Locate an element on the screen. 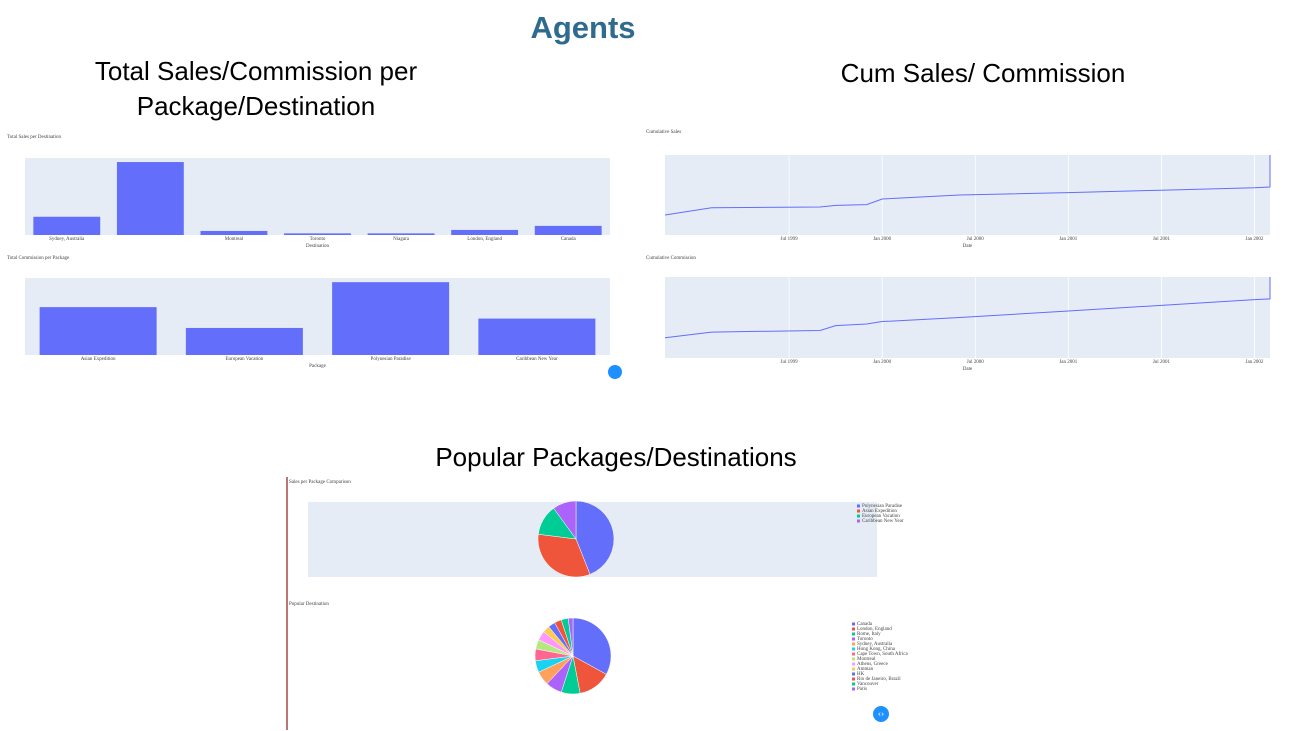 The height and width of the screenshot is (731, 1289). legend-label: Montreal is located at coordinates (866, 659).